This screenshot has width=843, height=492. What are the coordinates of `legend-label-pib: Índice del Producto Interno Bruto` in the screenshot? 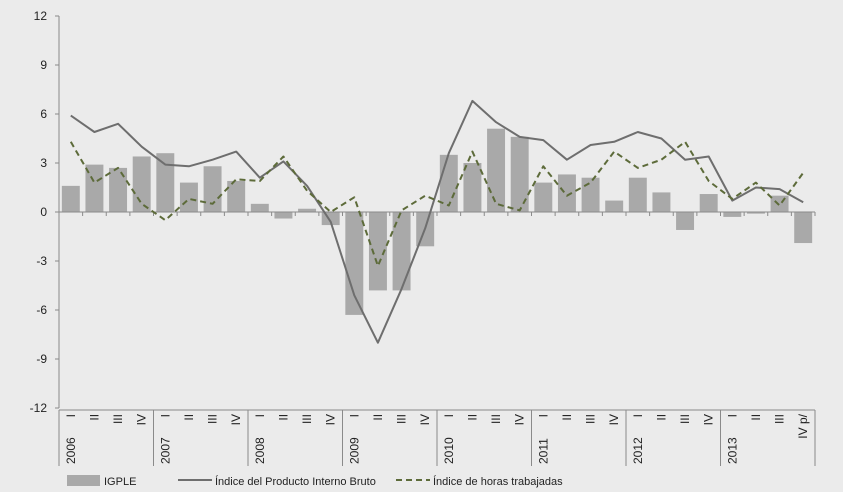 It's located at (295, 481).